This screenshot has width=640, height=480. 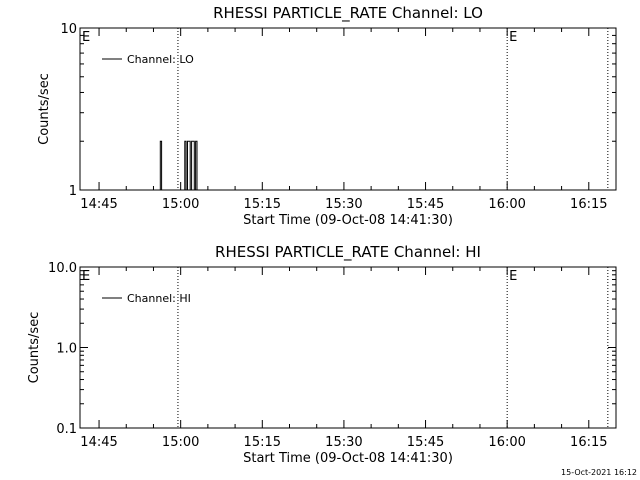 I want to click on chart-title: RHESSI PARTICLE_RATE Channel: HI, so click(x=348, y=252).